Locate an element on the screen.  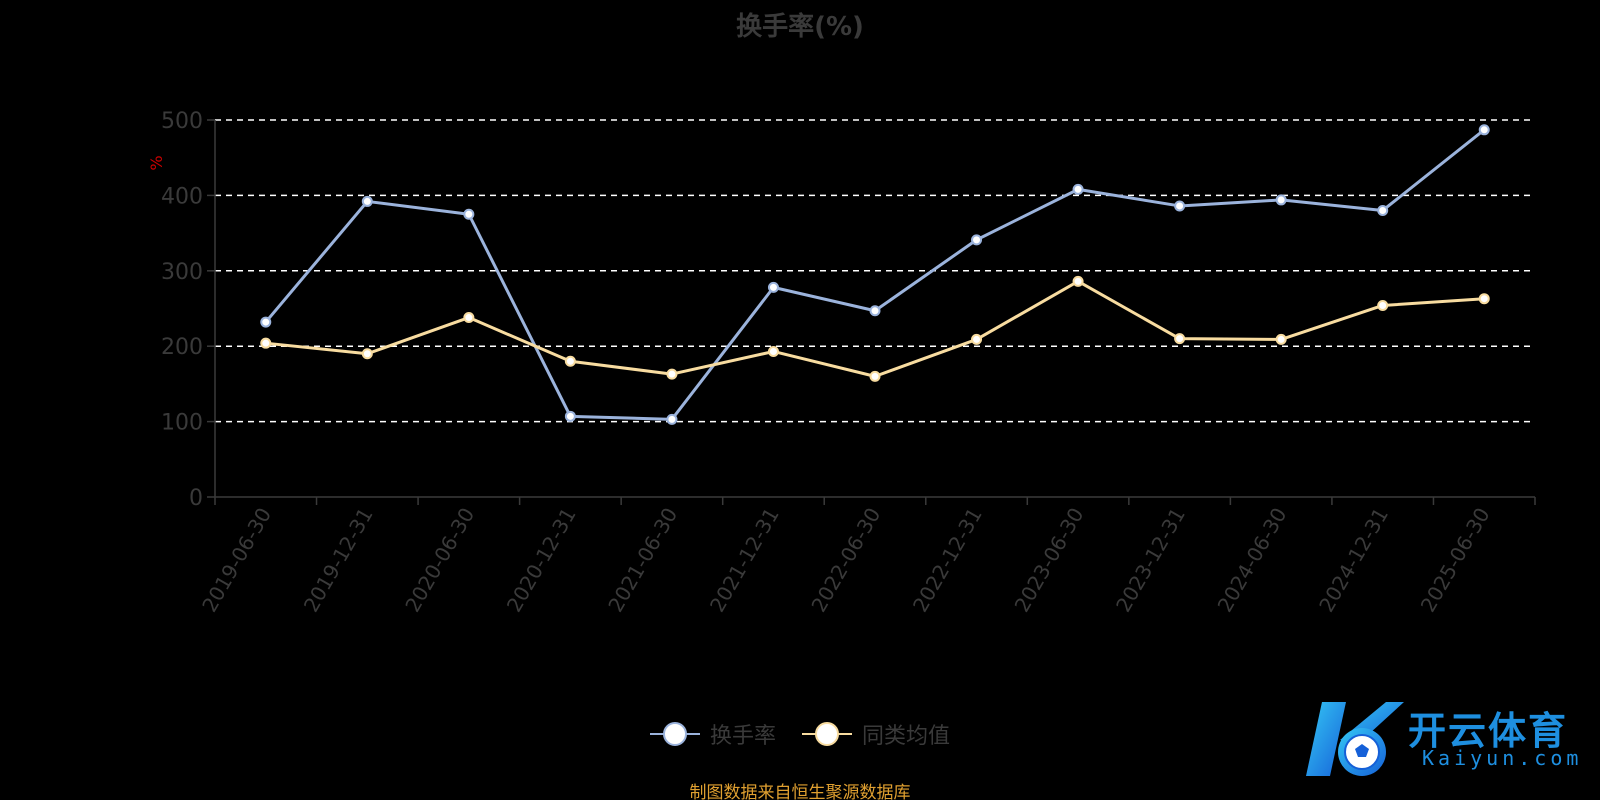
watermark-brand-text: 开云体育 is located at coordinates (1488, 731).